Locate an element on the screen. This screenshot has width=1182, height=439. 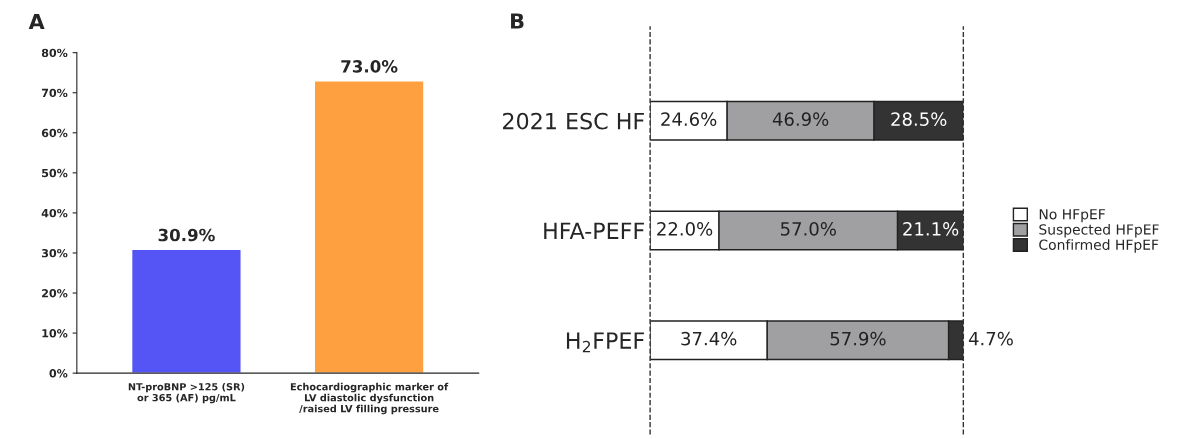
data-label: 57.0% is located at coordinates (808, 229).